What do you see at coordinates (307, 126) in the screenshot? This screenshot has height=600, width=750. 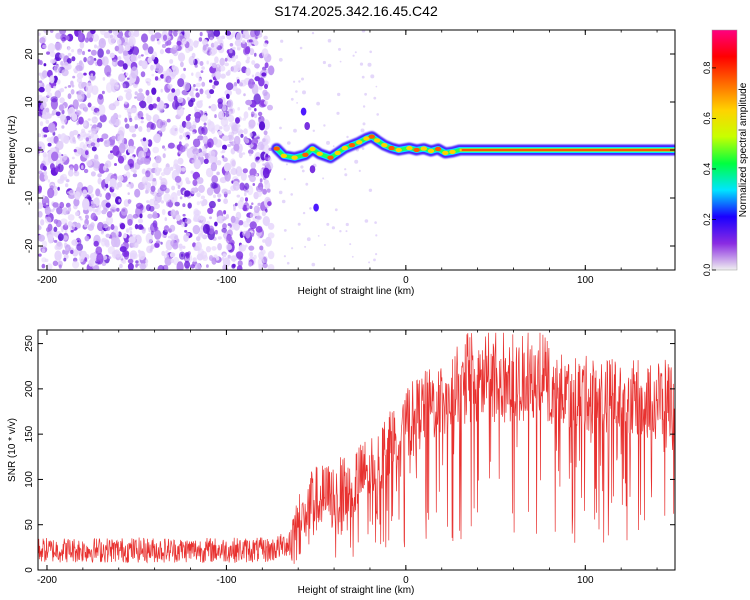 I see `spectrogram-side-blob` at bounding box center [307, 126].